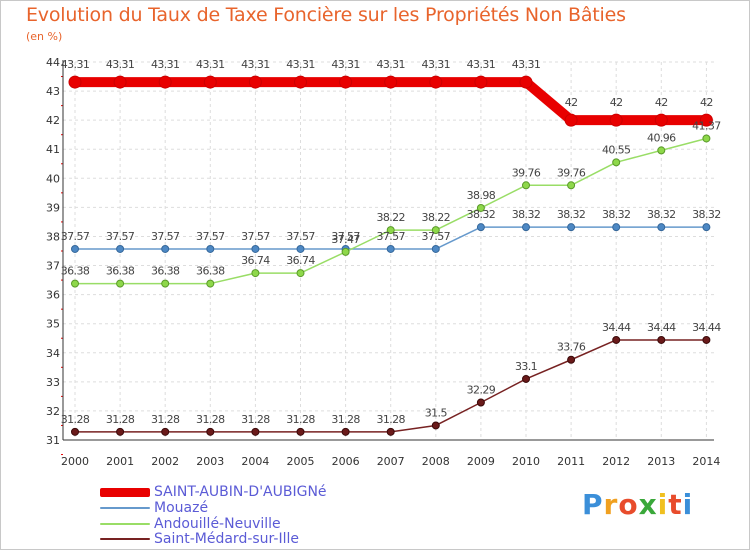 Image resolution: width=750 pixels, height=550 pixels. What do you see at coordinates (240, 492) in the screenshot?
I see `legend-label: SAINT-AUBIN-D'AUBIGNé` at bounding box center [240, 492].